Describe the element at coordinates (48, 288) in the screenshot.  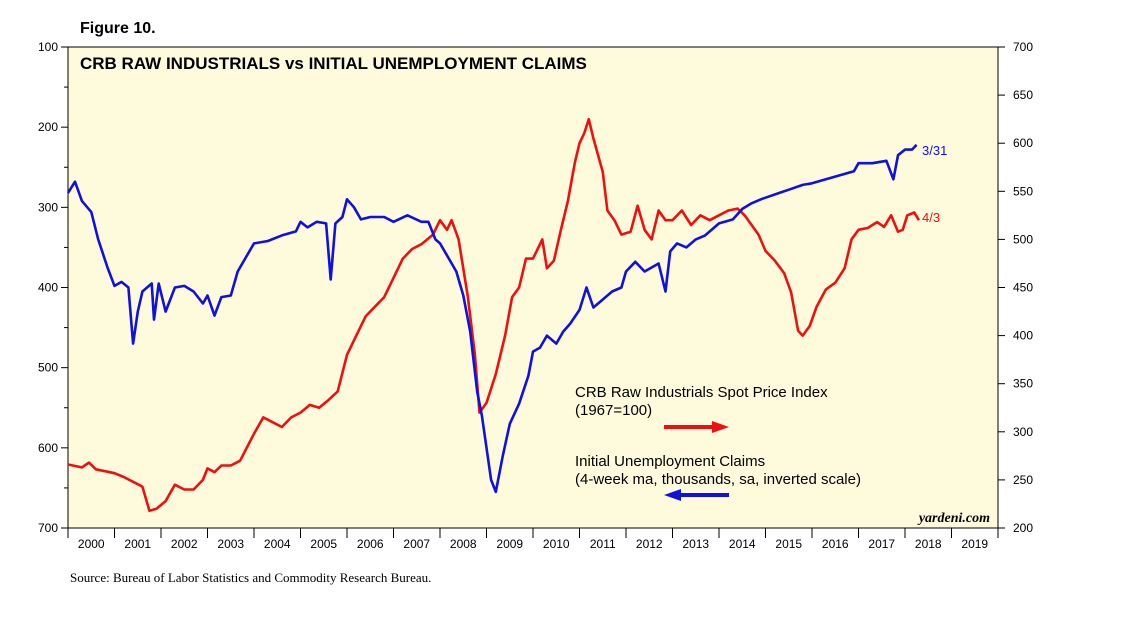
I see `left-tick-label: 400` at that location.